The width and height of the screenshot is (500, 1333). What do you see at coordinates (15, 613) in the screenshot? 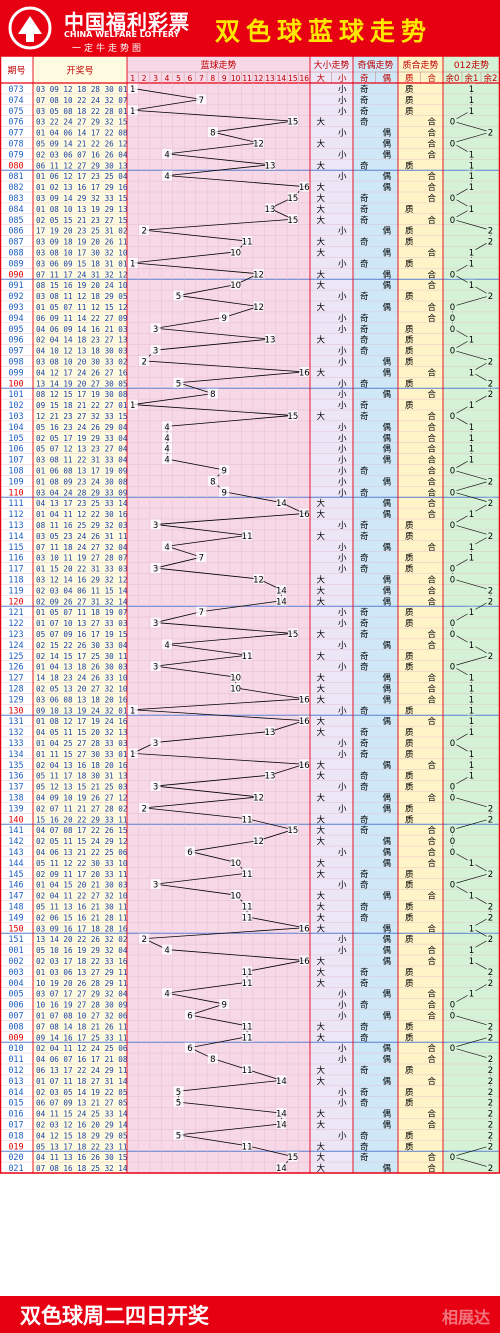
I see `issue-number: 121` at bounding box center [15, 613].